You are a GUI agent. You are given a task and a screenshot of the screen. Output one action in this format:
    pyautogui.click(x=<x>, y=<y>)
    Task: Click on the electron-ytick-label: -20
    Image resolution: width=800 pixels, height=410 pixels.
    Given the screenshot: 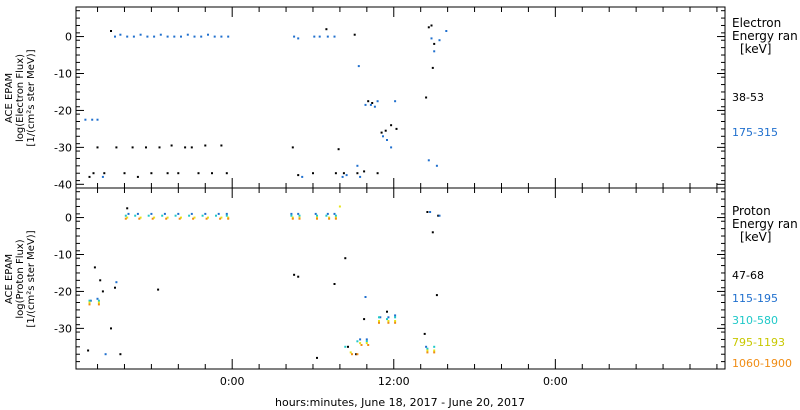 What is the action you would take?
    pyautogui.click(x=63, y=110)
    